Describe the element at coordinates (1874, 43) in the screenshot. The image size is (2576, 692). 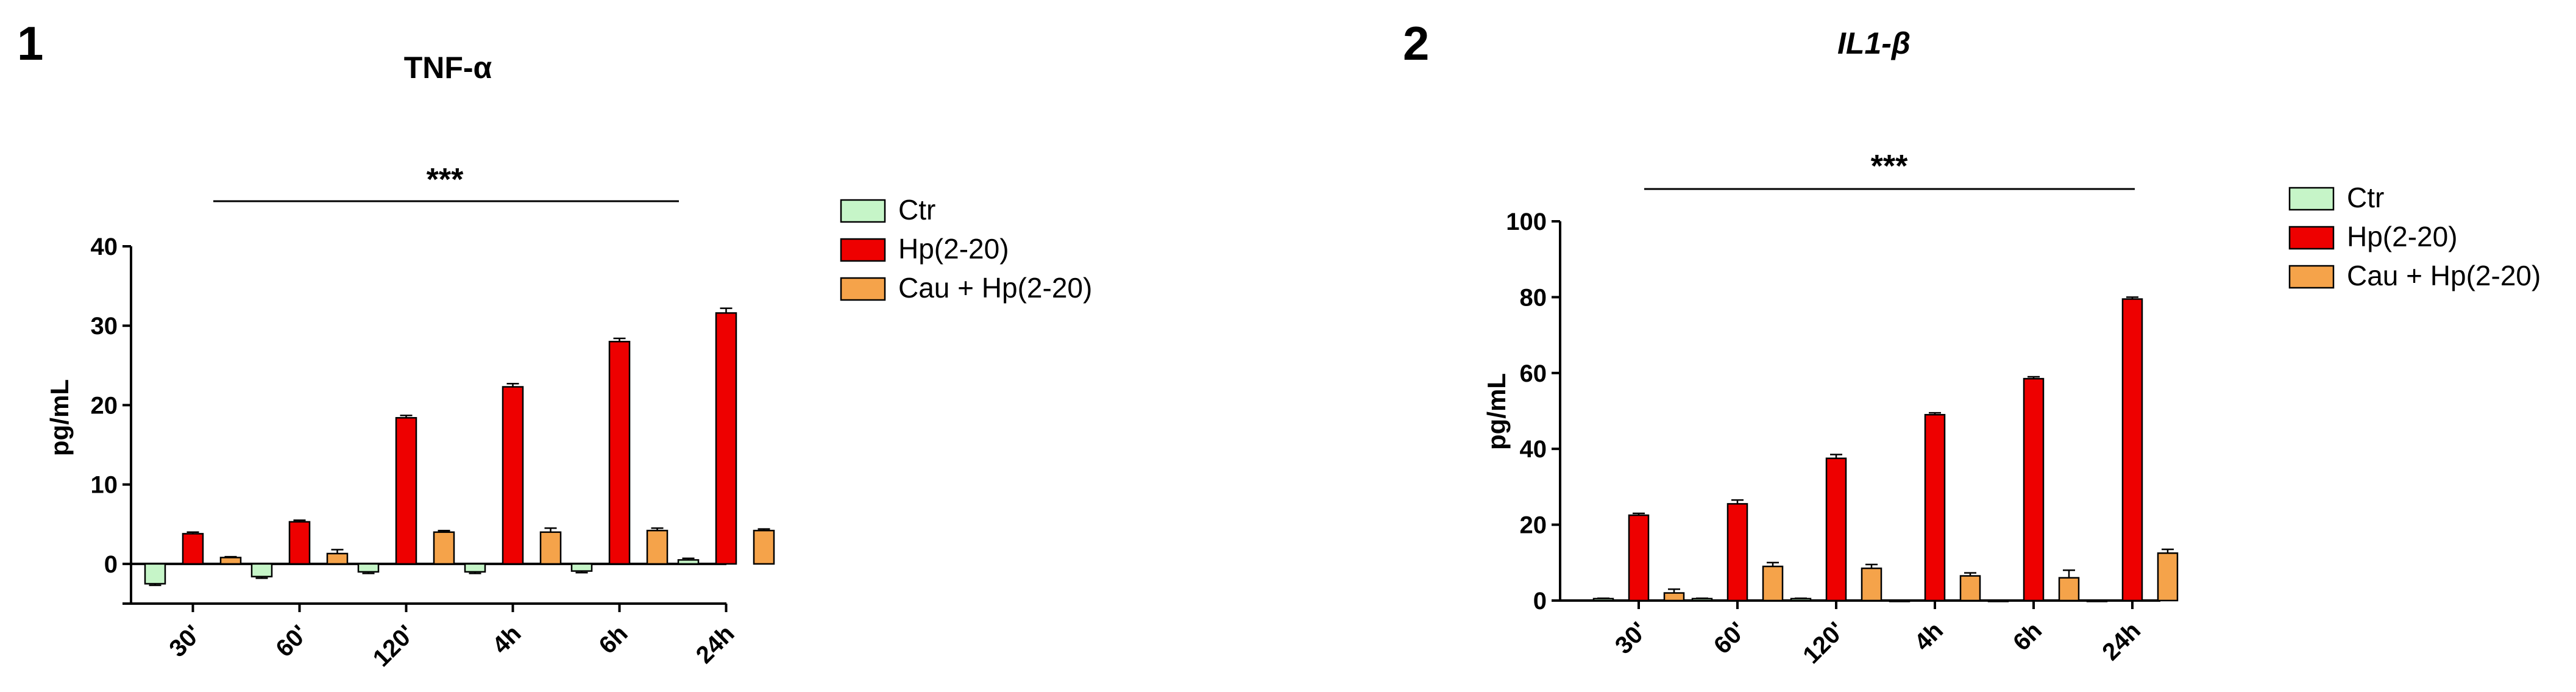
I see `chart-title: IL1-β` at that location.